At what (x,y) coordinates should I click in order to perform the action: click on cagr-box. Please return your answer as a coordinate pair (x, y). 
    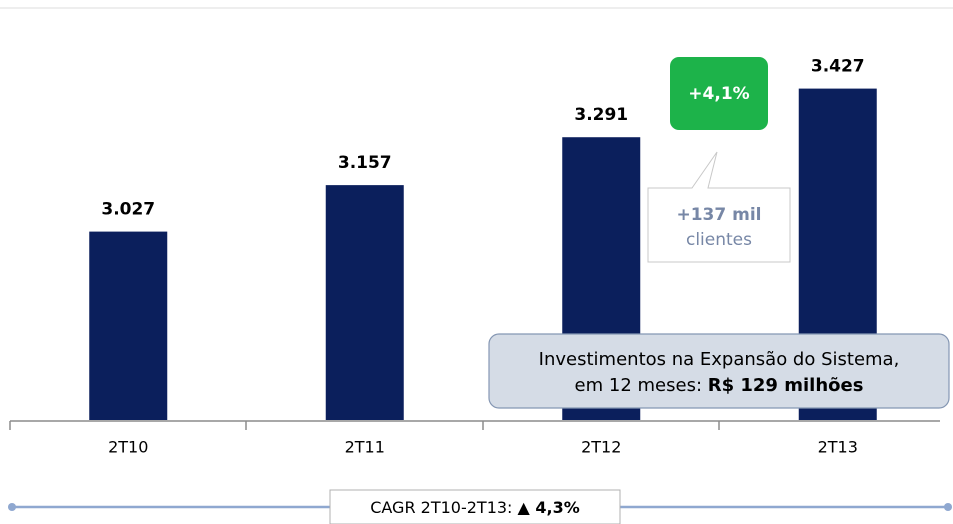
    Looking at the image, I should click on (475, 506).